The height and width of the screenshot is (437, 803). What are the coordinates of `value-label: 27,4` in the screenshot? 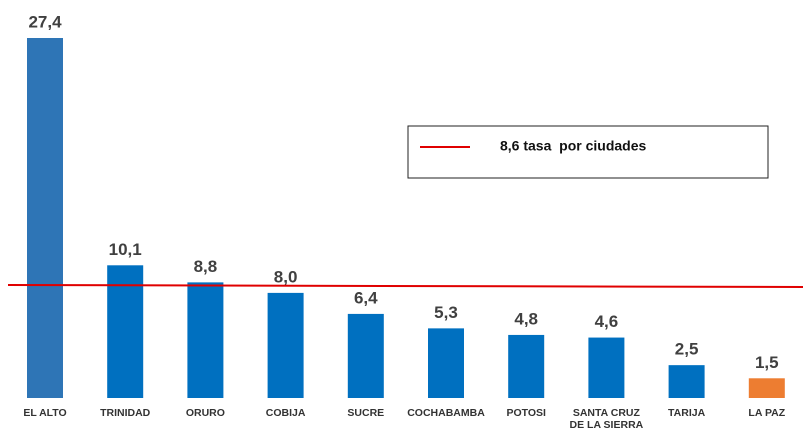 It's located at (45, 21).